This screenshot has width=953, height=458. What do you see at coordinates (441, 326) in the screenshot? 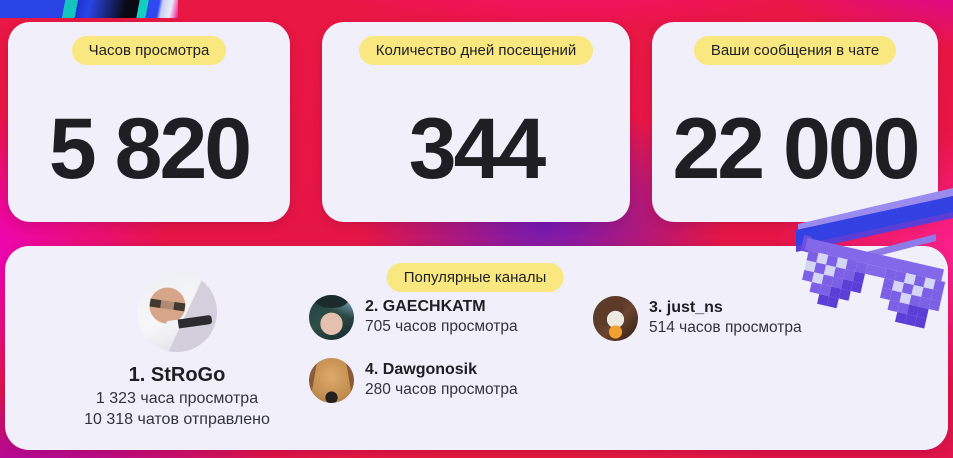
I see `channel-watch-time: 705 часов просмотра` at bounding box center [441, 326].